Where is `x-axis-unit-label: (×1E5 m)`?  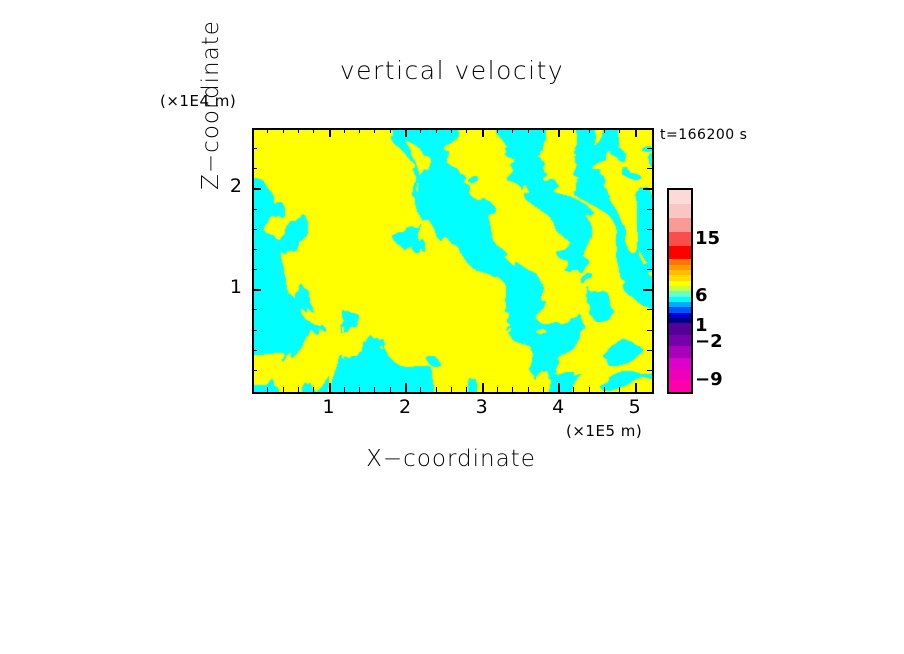
x-axis-unit-label: (×1E5 m) is located at coordinates (604, 431).